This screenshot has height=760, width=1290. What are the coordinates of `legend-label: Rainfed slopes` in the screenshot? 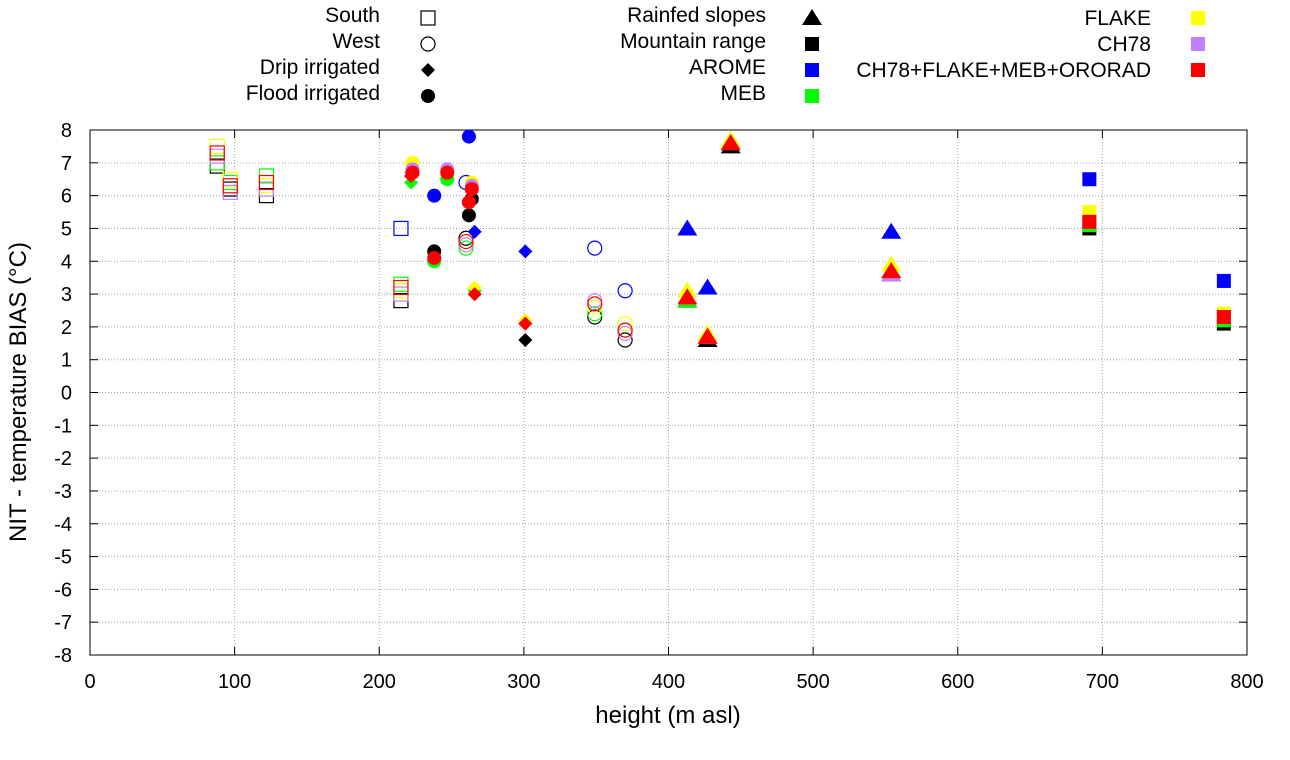 It's located at (696, 15).